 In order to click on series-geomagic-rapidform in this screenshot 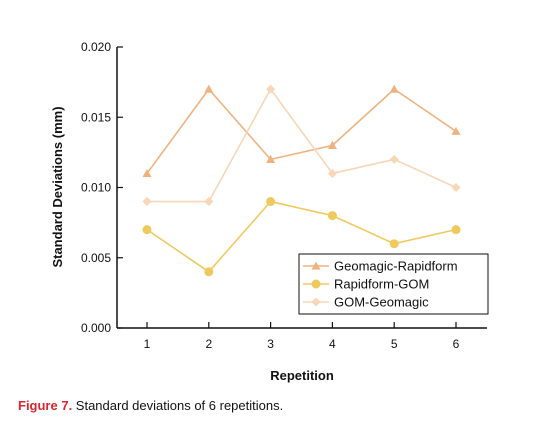, I will do `click(301, 131)`.